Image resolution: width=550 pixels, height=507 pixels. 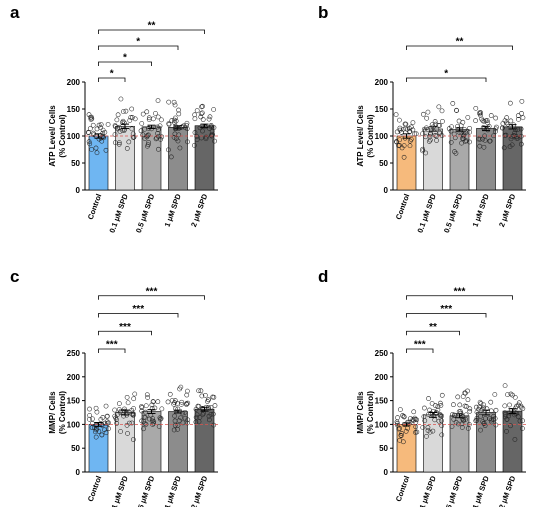 What do you see at coordinates (360, 136) in the screenshot?
I see `y-axis-label: ATP Level/ Cells` at bounding box center [360, 136].